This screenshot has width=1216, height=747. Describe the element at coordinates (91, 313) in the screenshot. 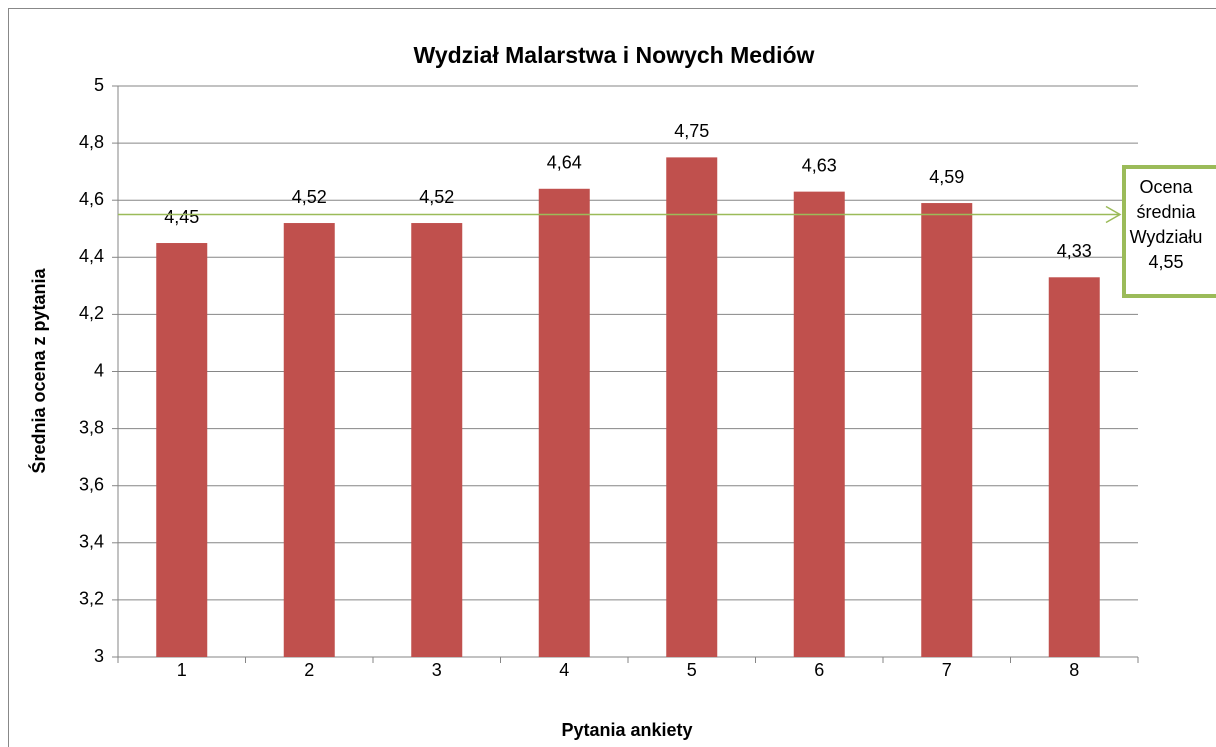

I see `y-tick-label: 4,2` at that location.